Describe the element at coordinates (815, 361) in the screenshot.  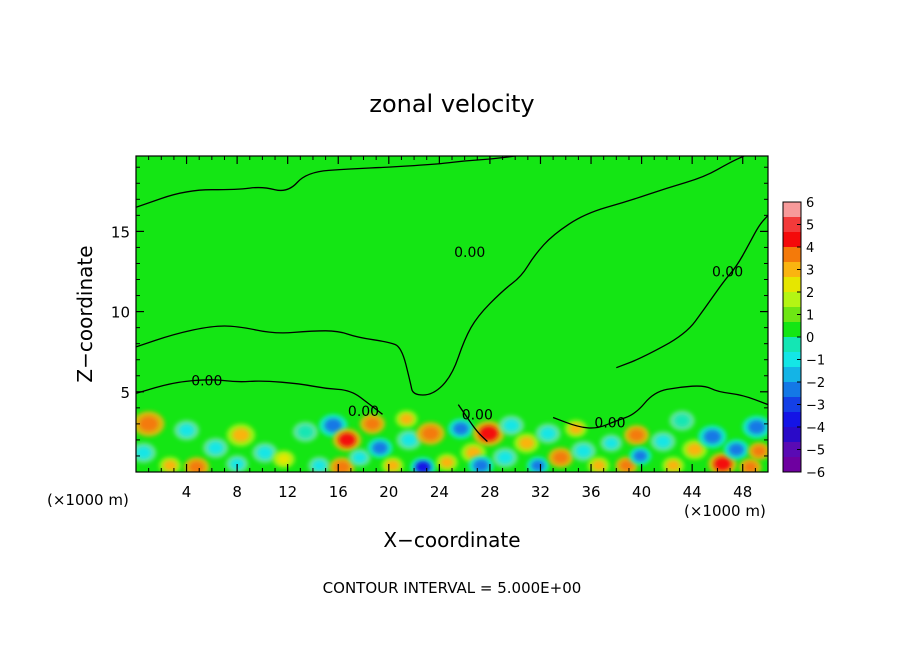
I see `colorbar-label: −1` at that location.